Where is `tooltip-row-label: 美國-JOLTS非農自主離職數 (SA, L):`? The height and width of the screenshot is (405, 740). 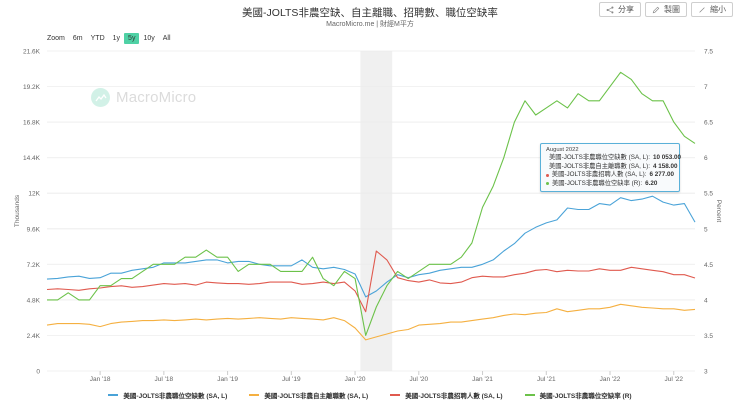
tooltip-row-label: 美國-JOLTS非農自主離職數 (SA, L): is located at coordinates (599, 166).